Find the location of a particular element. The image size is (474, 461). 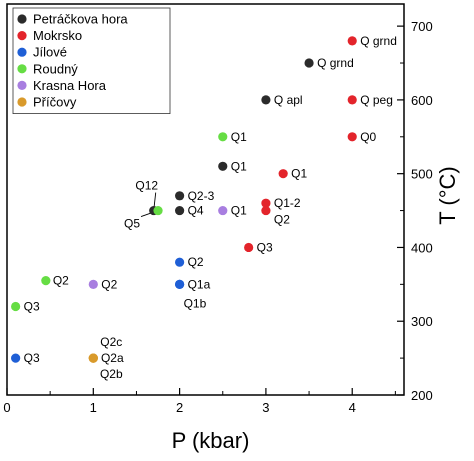

point-label: Q2a is located at coordinates (112, 358).